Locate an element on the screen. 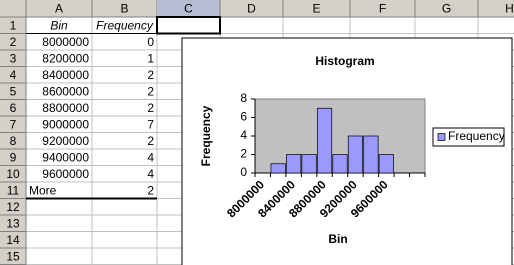 Image resolution: width=514 pixels, height=265 pixels. legend-label: Frequency is located at coordinates (476, 136).